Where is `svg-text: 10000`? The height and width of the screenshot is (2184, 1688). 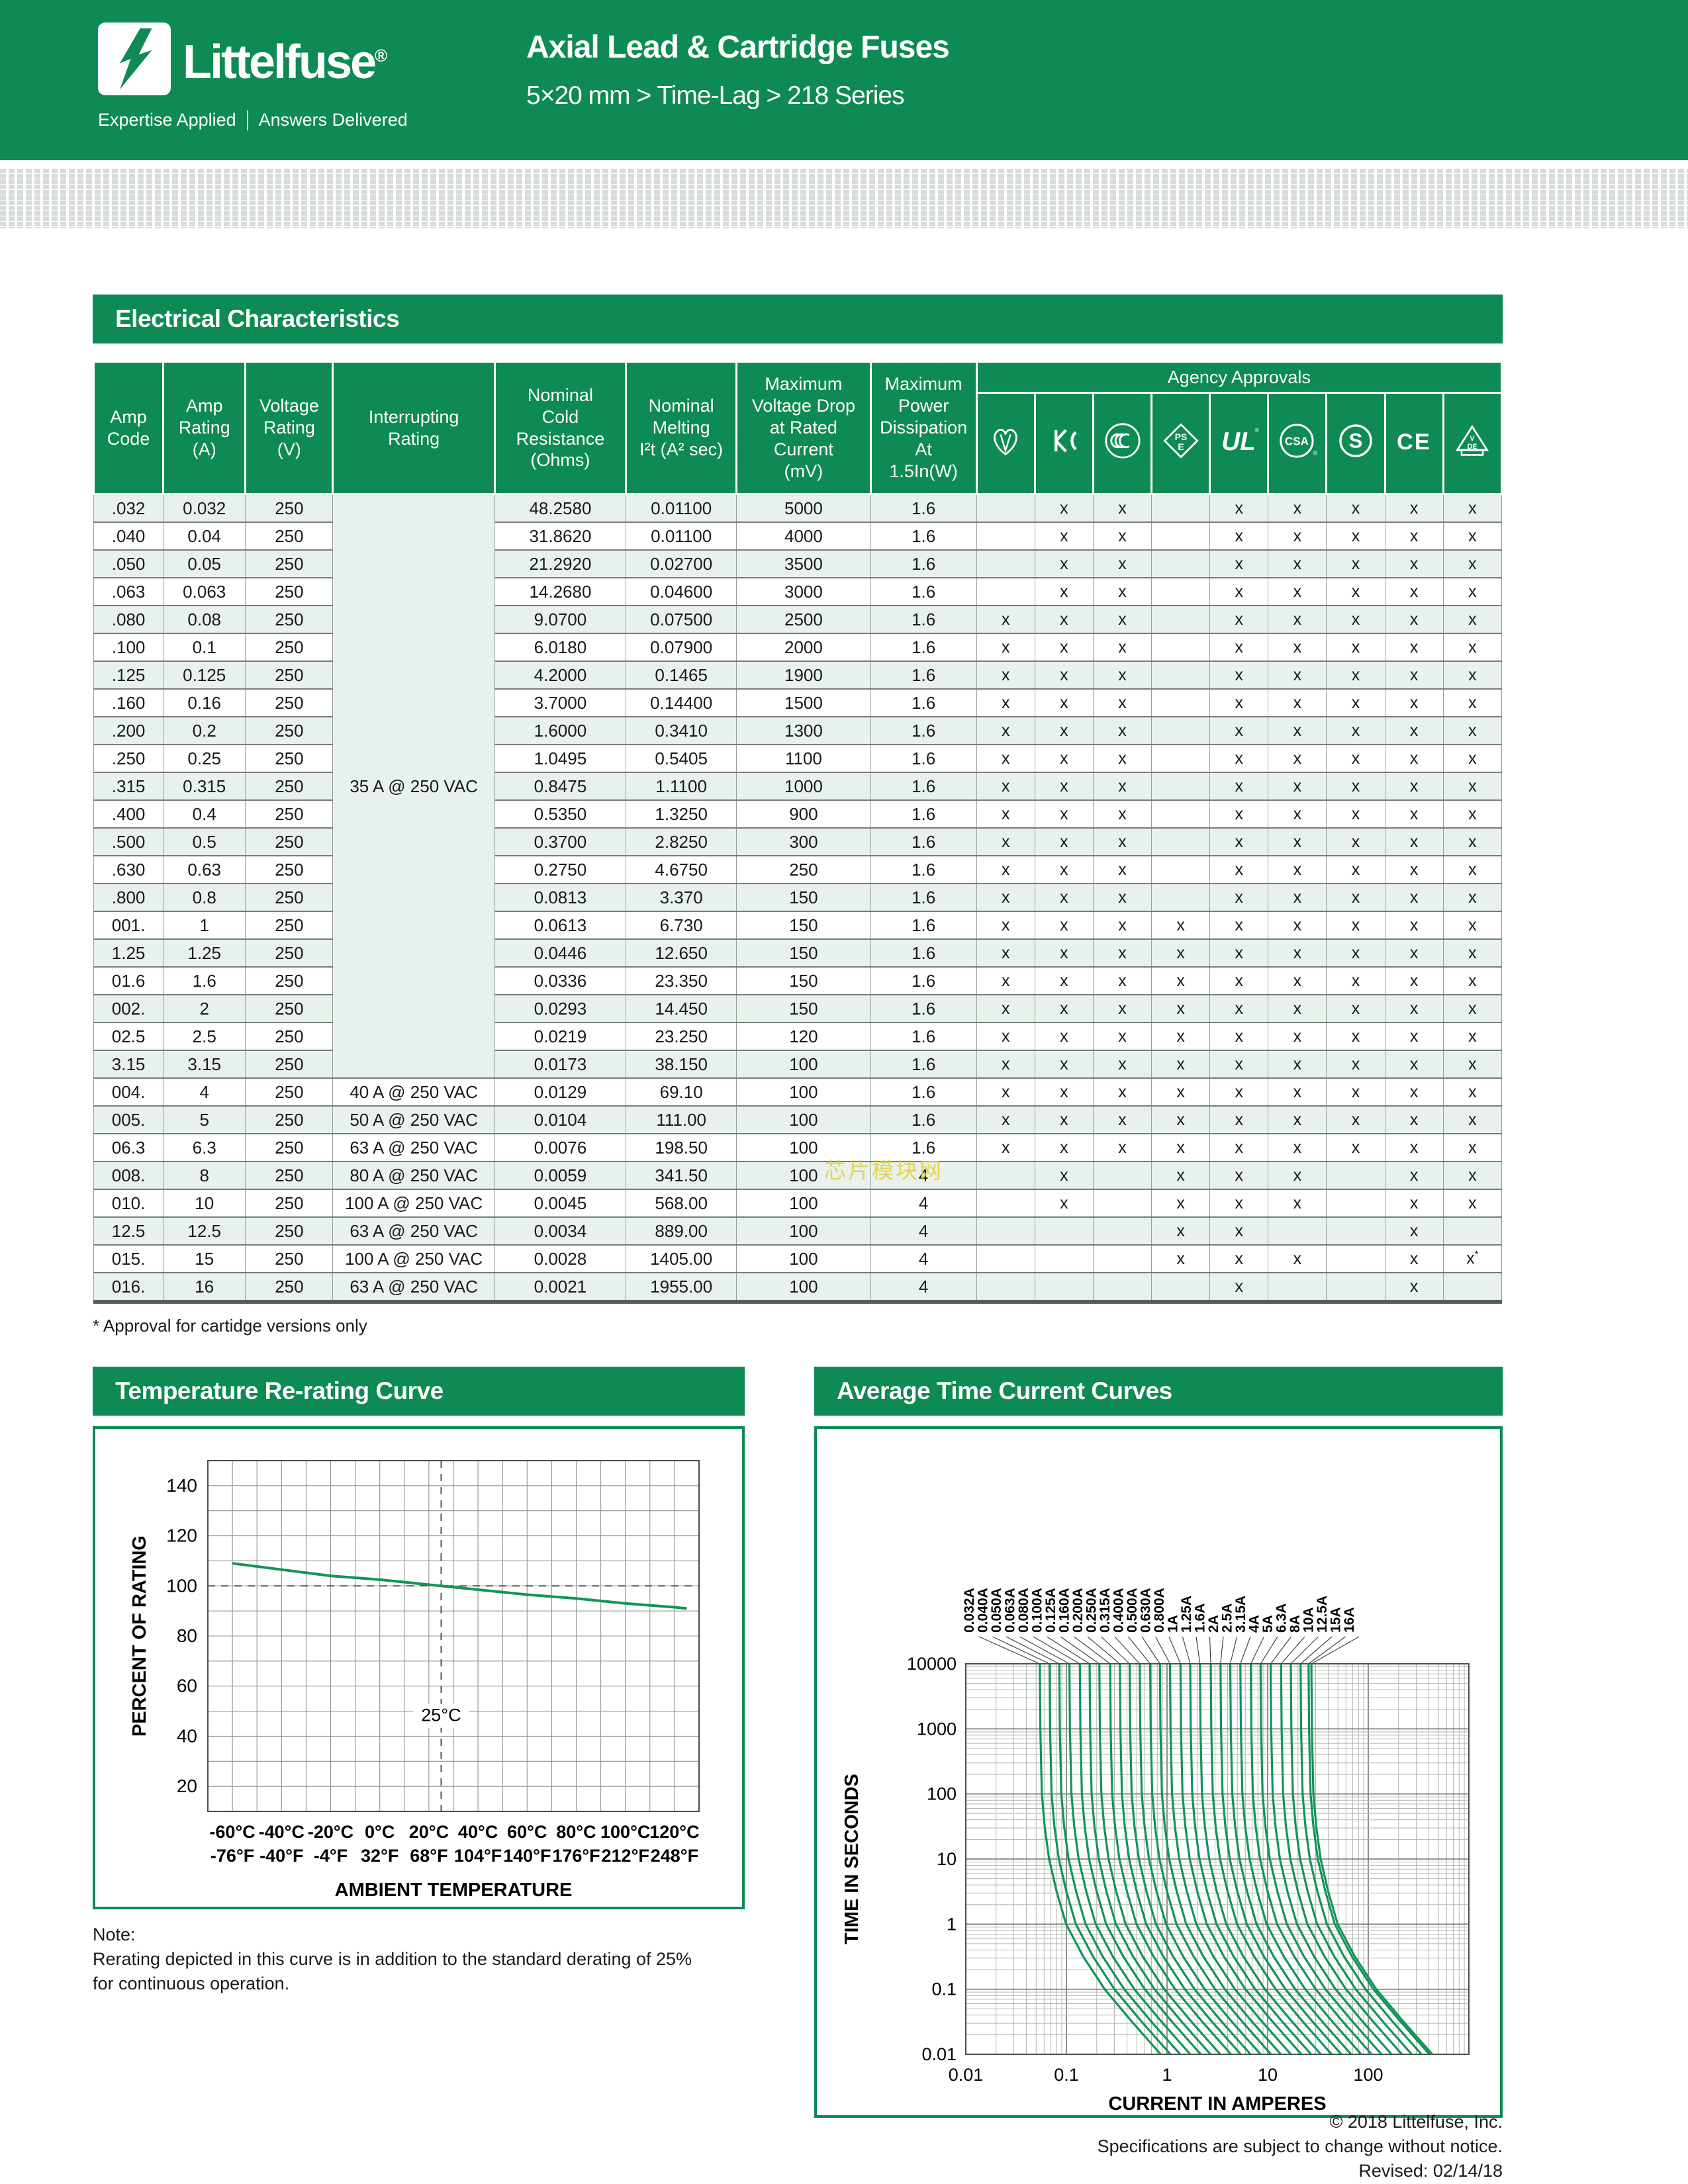
svg-text: 10000 is located at coordinates (932, 1664).